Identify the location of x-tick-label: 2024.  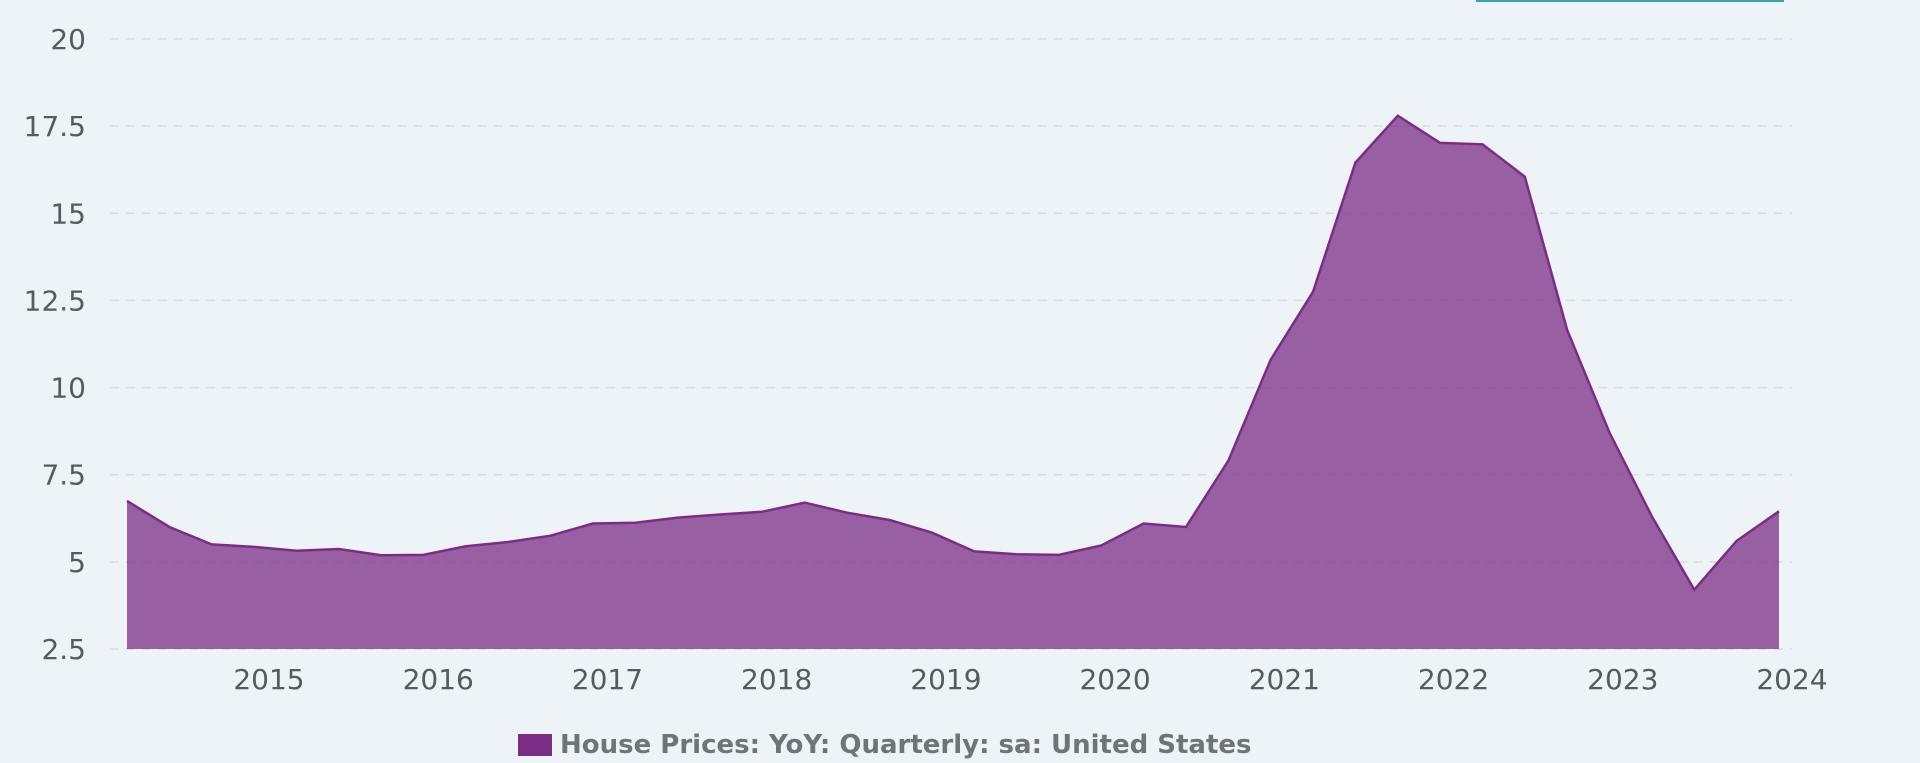
(1791, 679).